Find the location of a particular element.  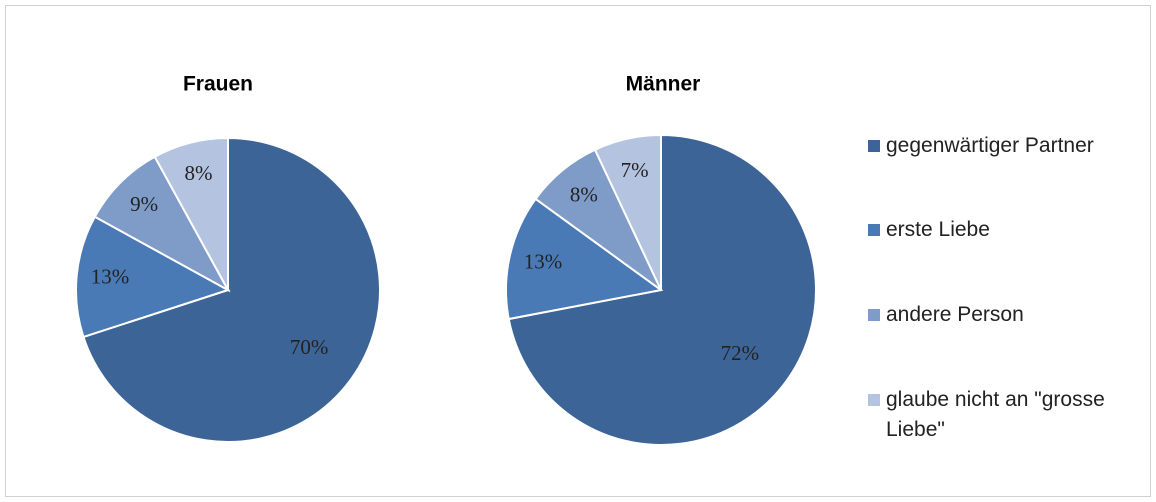

legend-label: gegenwärtiger Partner is located at coordinates (990, 145).